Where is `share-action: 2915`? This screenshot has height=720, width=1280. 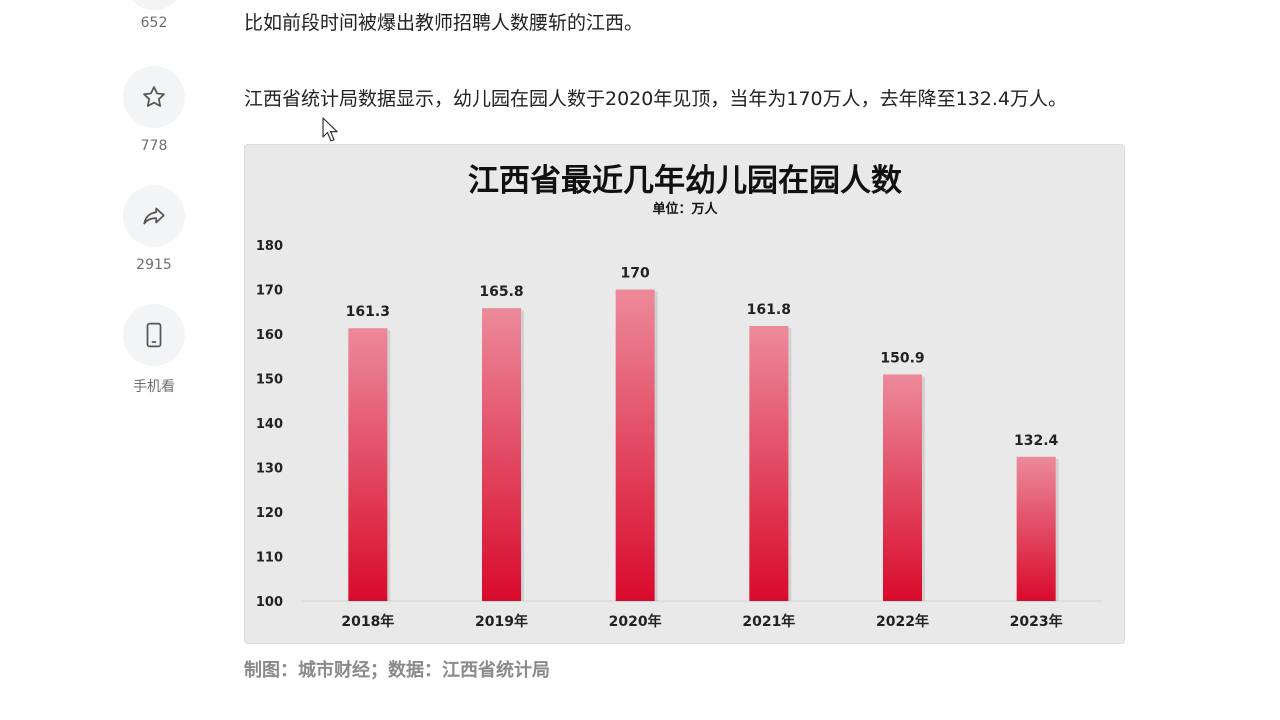 share-action: 2915 is located at coordinates (154, 229).